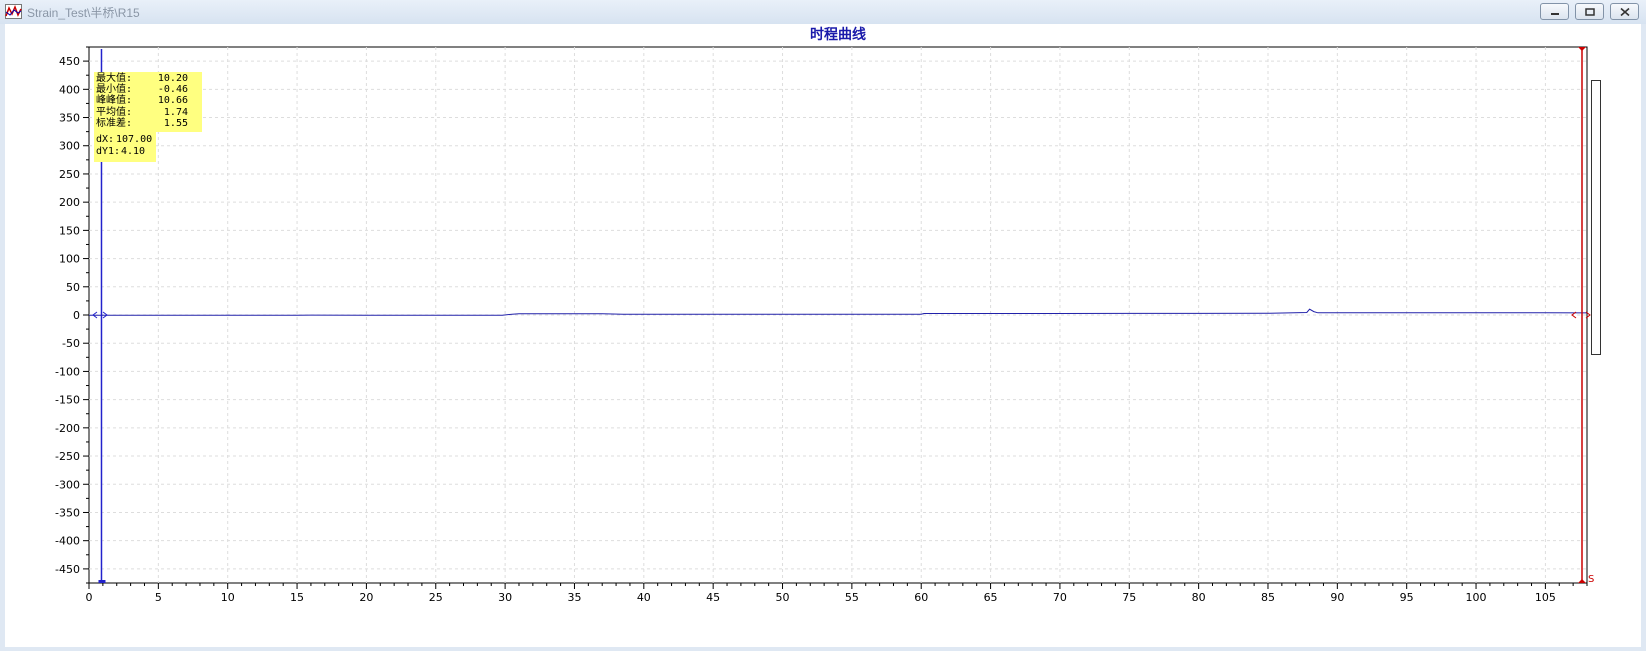  Describe the element at coordinates (783, 597) in the screenshot. I see `x-tick-label: 50` at that location.